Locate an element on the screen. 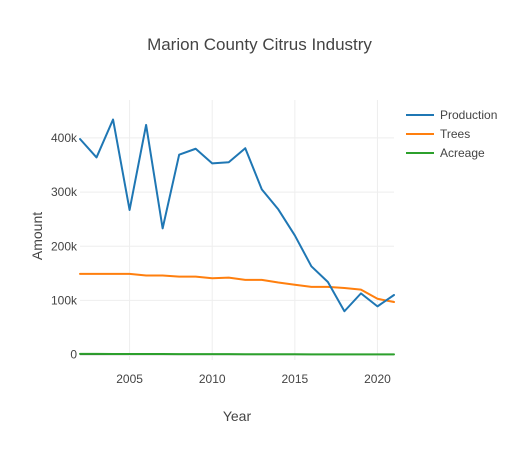 The height and width of the screenshot is (455, 519). x-axis-ticks: 2005 2010 2015 2020 is located at coordinates (253, 379).